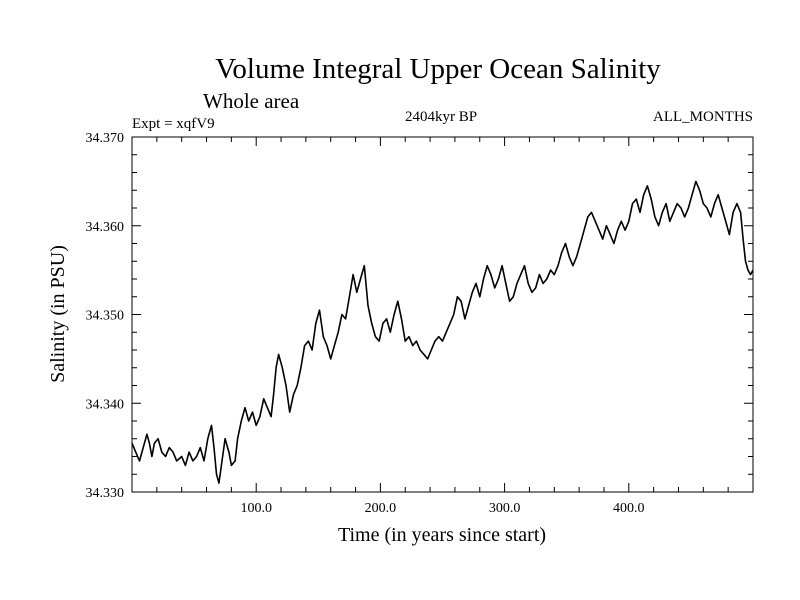  I want to click on y-tick-label: 34.370, so click(105, 138).